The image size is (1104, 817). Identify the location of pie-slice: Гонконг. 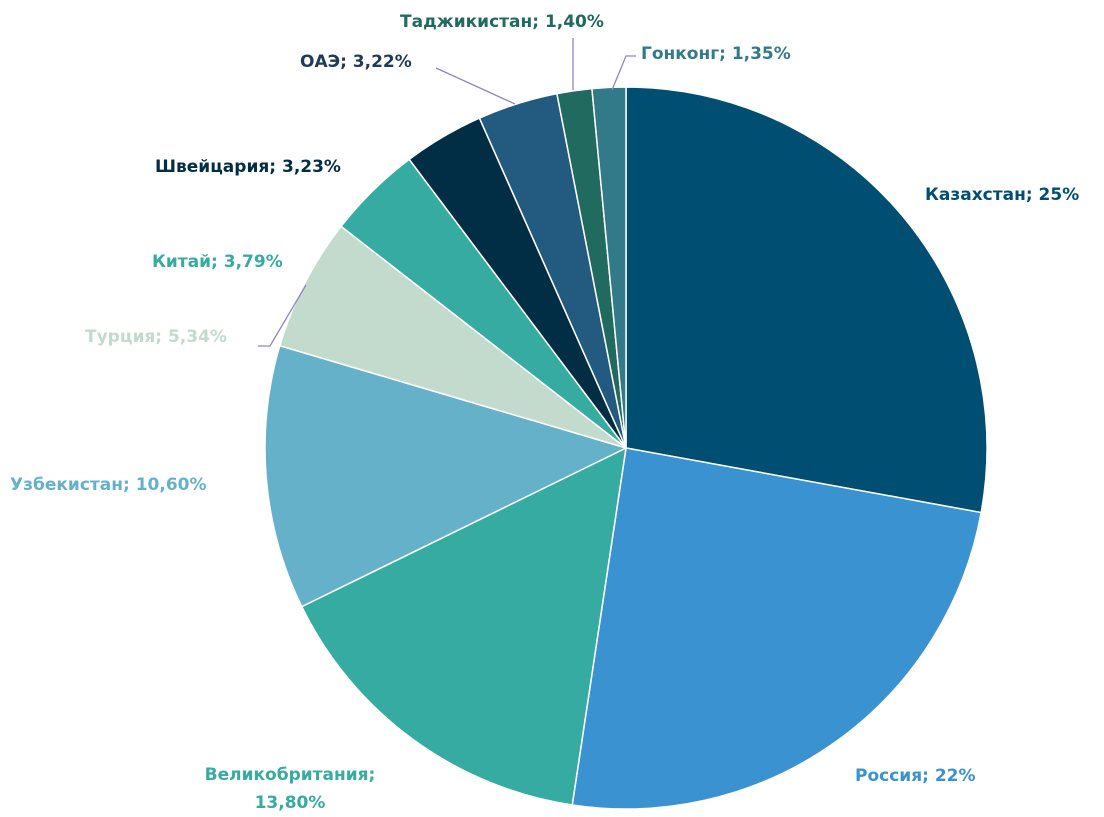
(609, 267).